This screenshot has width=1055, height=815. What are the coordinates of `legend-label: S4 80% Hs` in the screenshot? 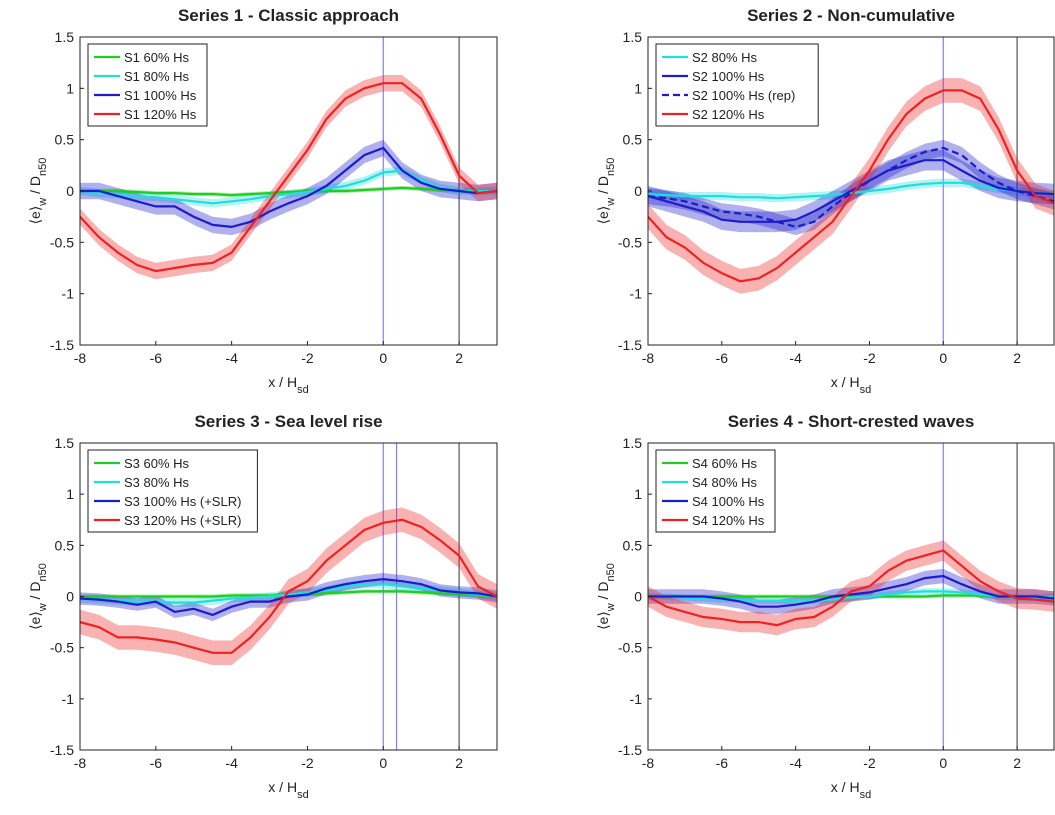 It's located at (725, 482).